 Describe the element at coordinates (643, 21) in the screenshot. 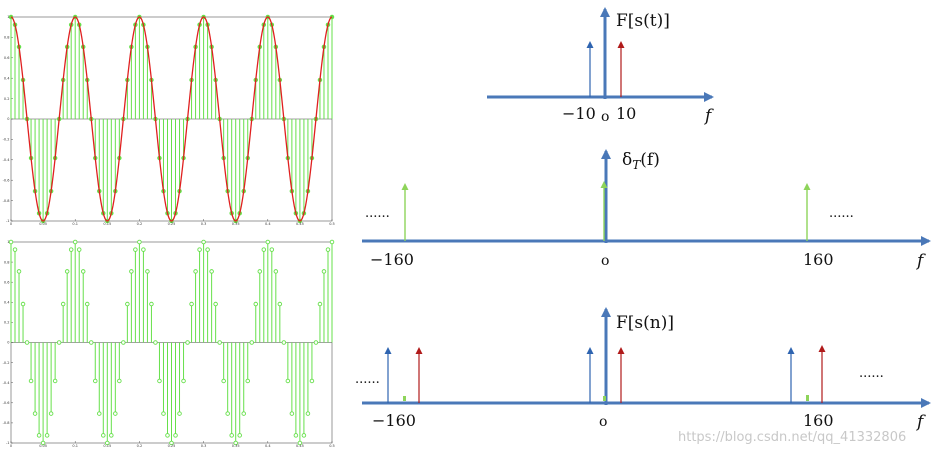

I see `spectrum-title: F[s(t)]` at that location.